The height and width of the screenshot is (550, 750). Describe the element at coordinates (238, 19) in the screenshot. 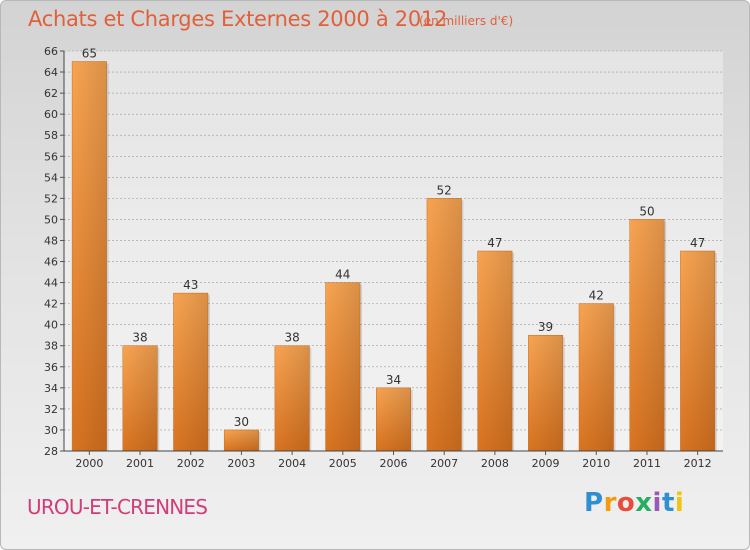

I see `chart-title: Achats et Charges Externes 2000 à 2012` at that location.